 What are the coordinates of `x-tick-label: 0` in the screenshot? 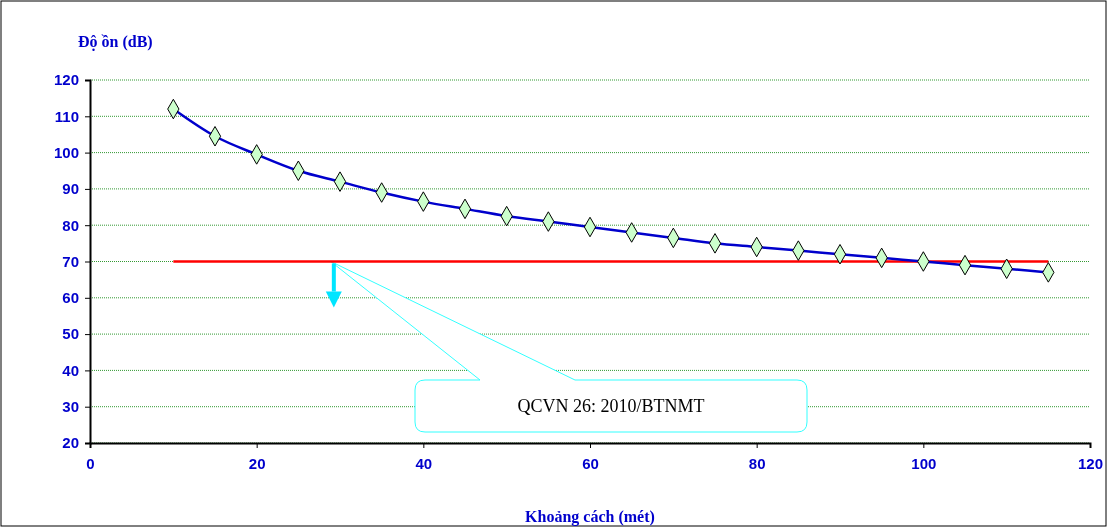 It's located at (90, 463).